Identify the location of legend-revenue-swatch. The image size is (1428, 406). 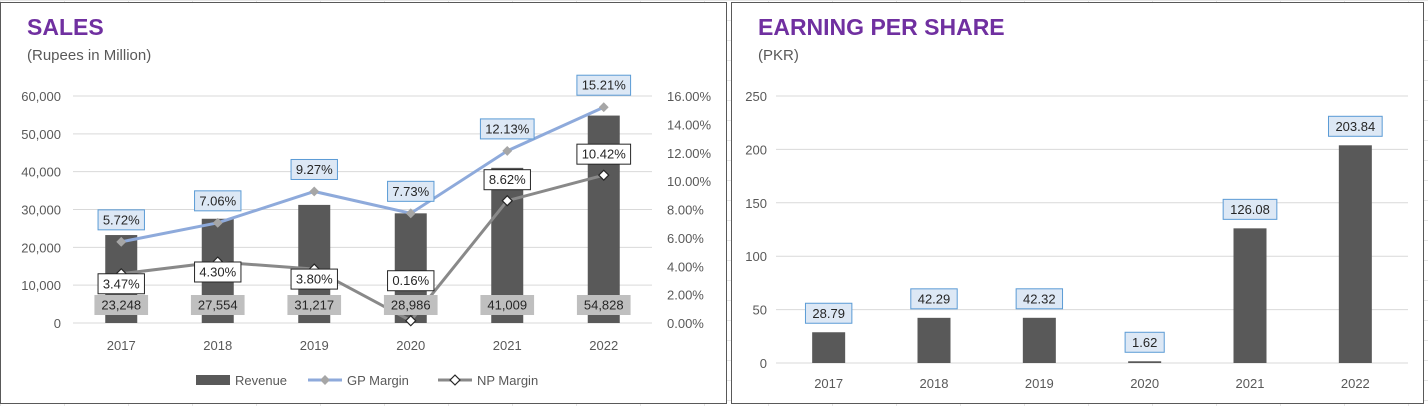
(213, 380).